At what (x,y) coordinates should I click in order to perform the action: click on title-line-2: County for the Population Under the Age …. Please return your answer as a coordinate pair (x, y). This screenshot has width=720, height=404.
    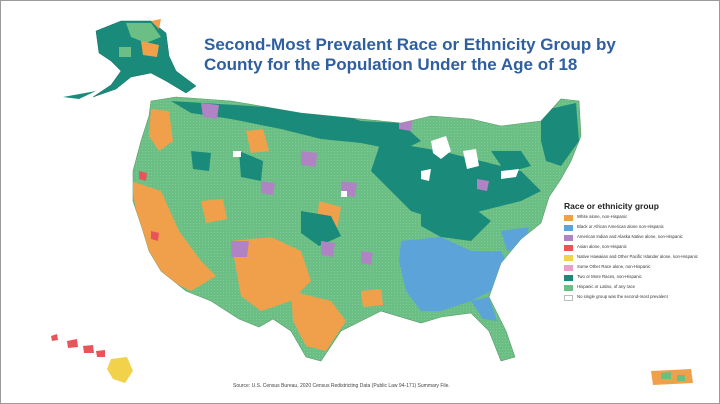
    Looking at the image, I should click on (391, 64).